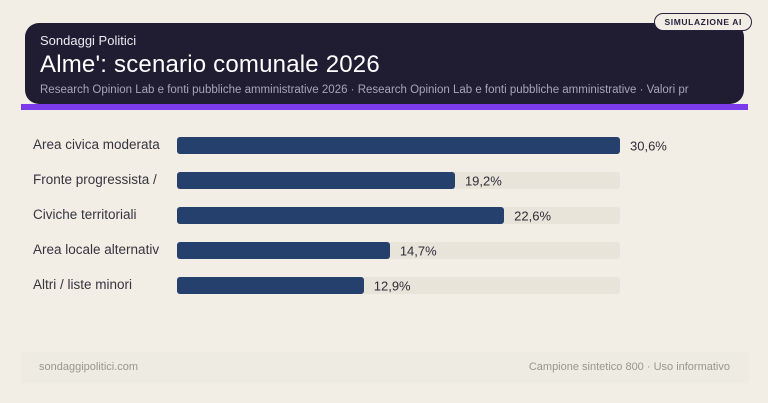 The height and width of the screenshot is (403, 768). I want to click on brand-text: Sondaggi Politici, so click(88, 40).